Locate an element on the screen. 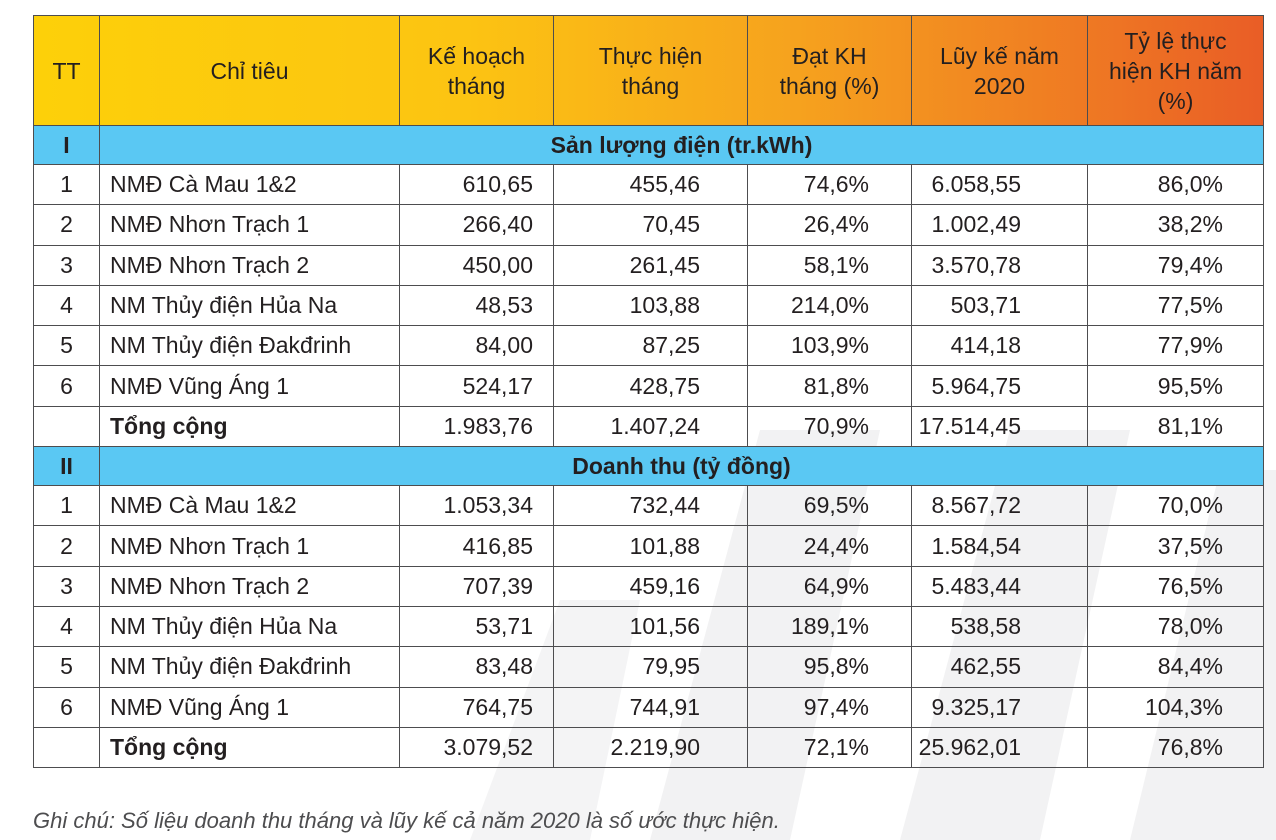  header-actual-month: Thực hiện tháng is located at coordinates (650, 70).